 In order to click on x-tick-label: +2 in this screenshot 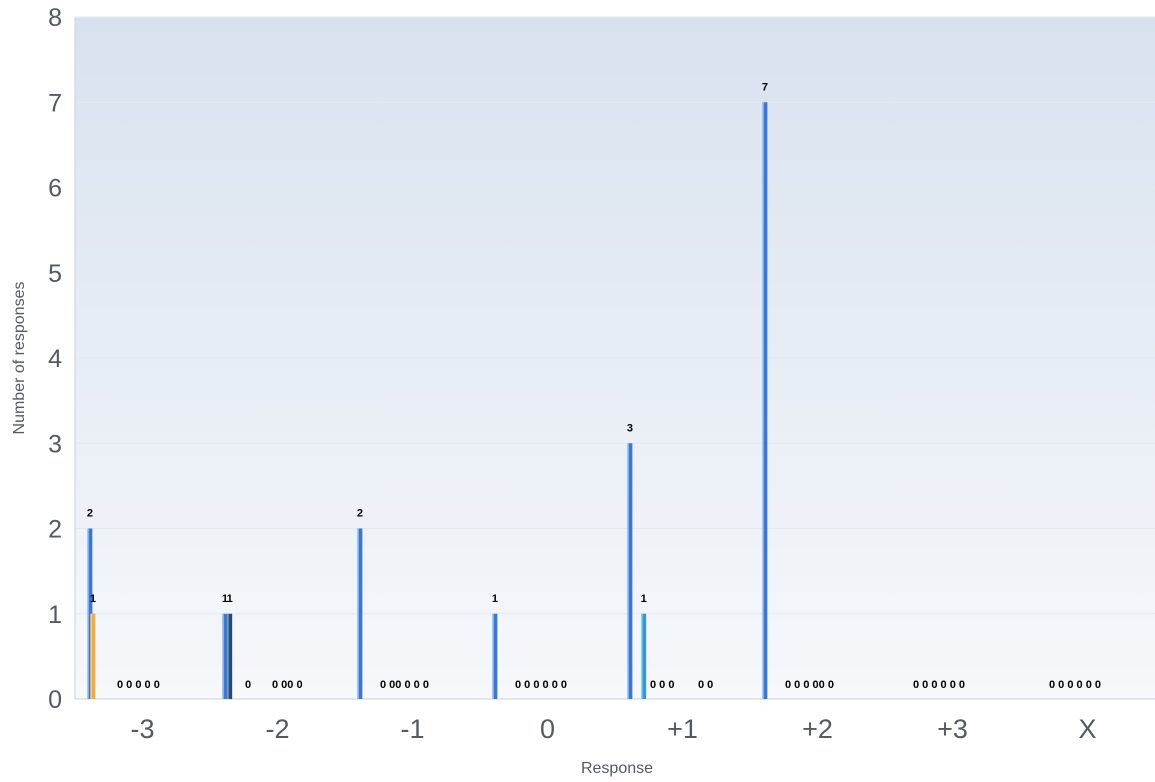, I will do `click(817, 729)`.